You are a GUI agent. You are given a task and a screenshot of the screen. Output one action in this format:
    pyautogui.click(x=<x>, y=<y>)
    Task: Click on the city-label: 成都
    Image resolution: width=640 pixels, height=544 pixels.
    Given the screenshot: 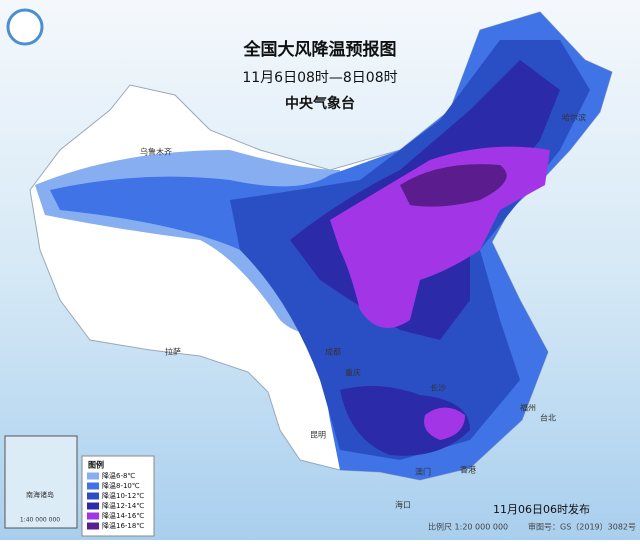 What is the action you would take?
    pyautogui.click(x=333, y=352)
    